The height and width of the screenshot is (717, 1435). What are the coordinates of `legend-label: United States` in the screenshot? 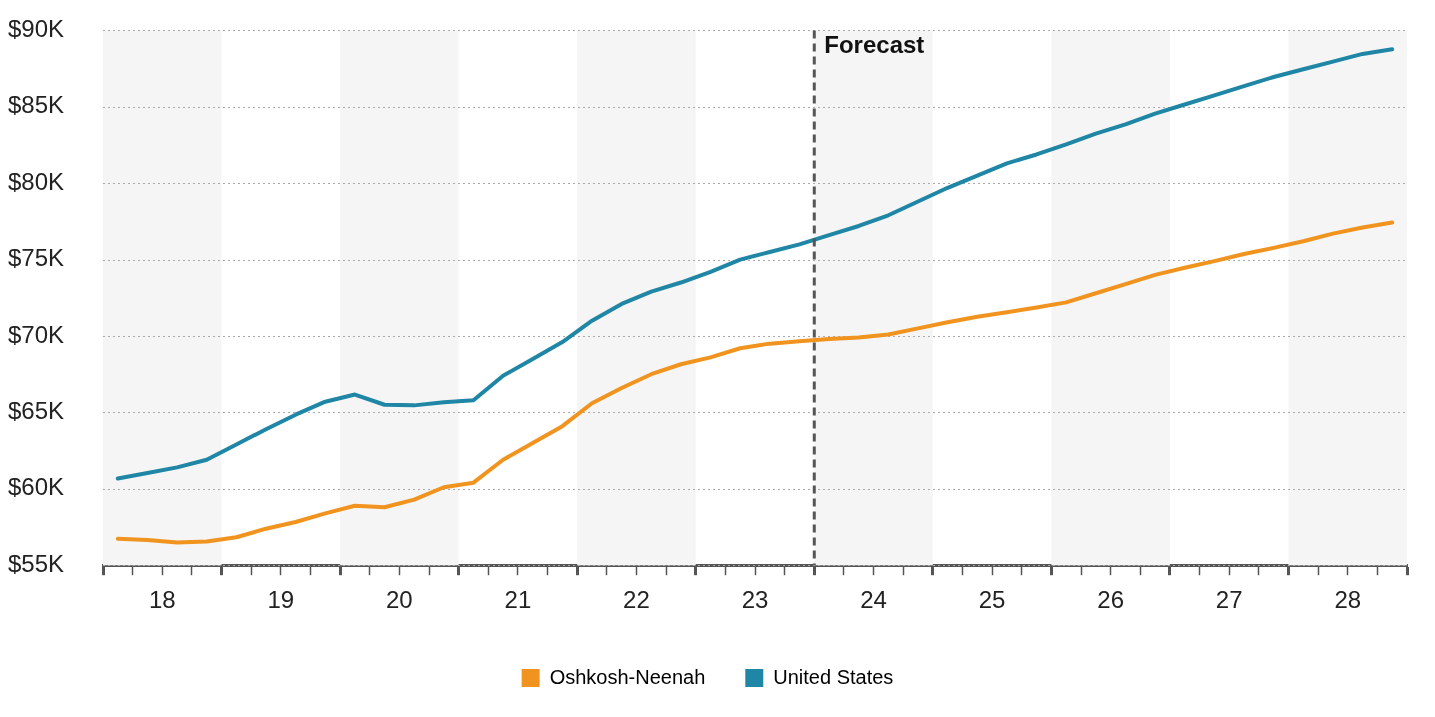 It's located at (833, 676).